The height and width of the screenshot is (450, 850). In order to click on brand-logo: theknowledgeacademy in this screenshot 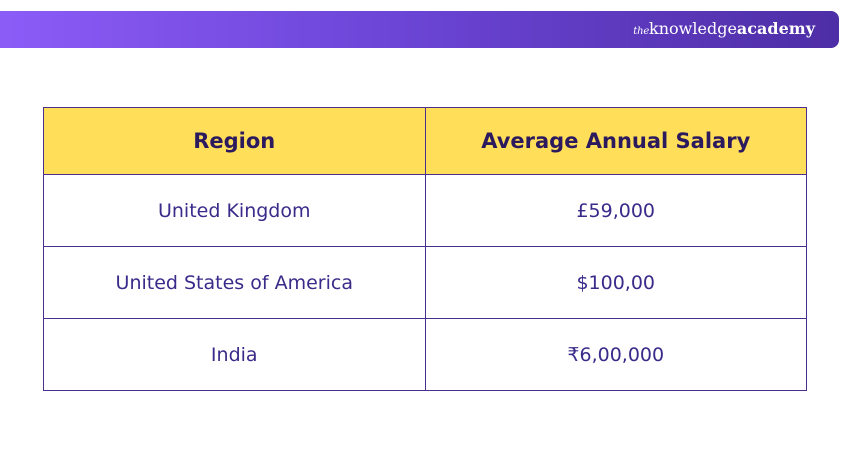, I will do `click(724, 30)`.